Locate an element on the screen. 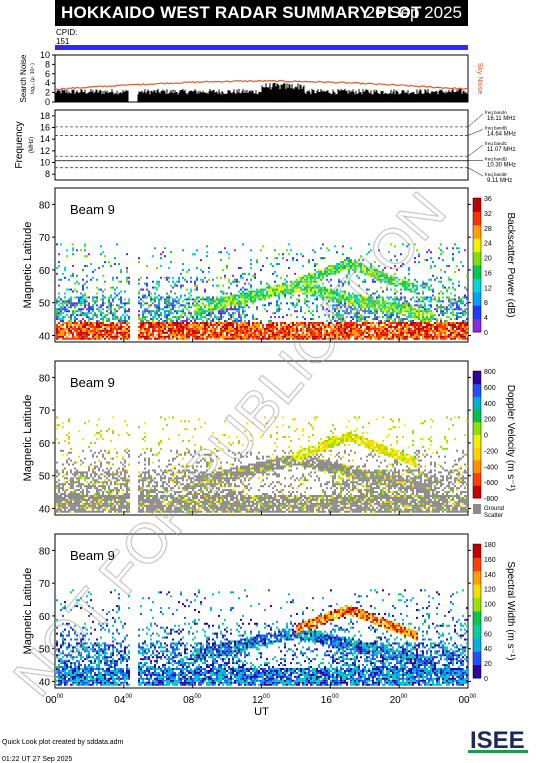 The image size is (536, 763). colorbar-tick-label: 200 is located at coordinates (490, 420).